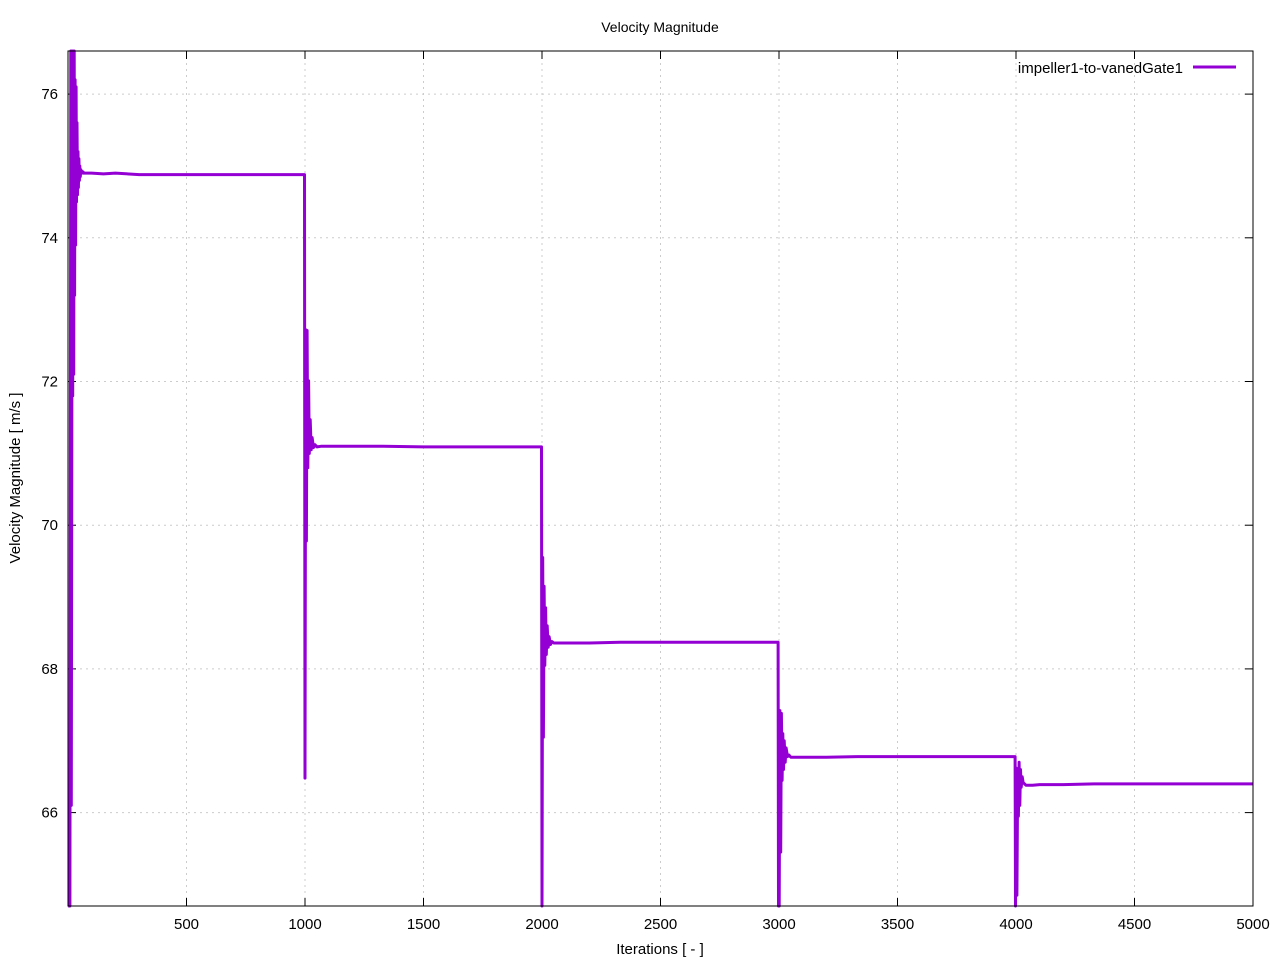 Image resolution: width=1280 pixels, height=960 pixels. What do you see at coordinates (423, 924) in the screenshot?
I see `x-tick-label: 1500` at bounding box center [423, 924].